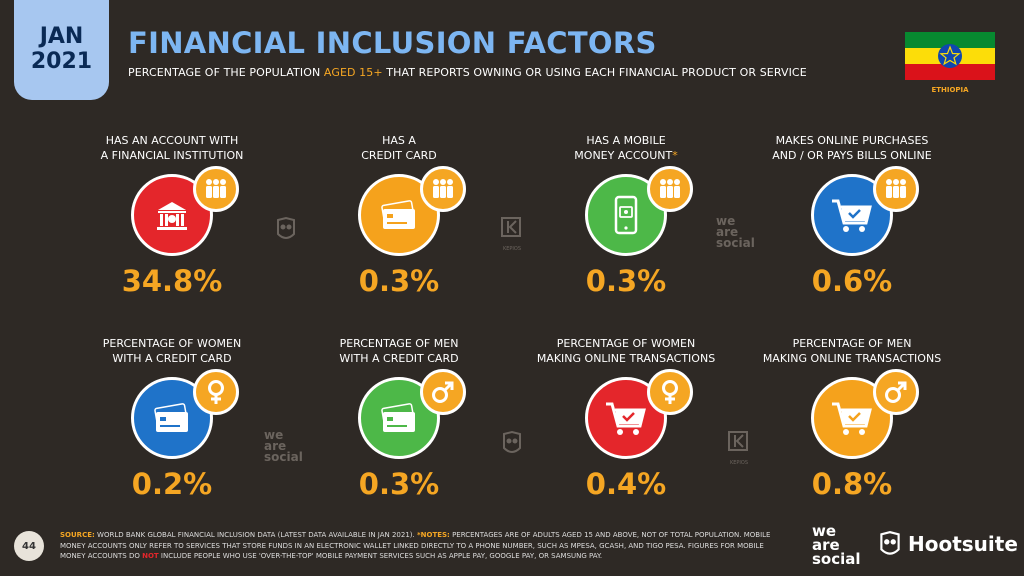  Describe the element at coordinates (852, 155) in the screenshot. I see `label-line-2: AND / OR PAYS BILLS ONLINE` at that location.